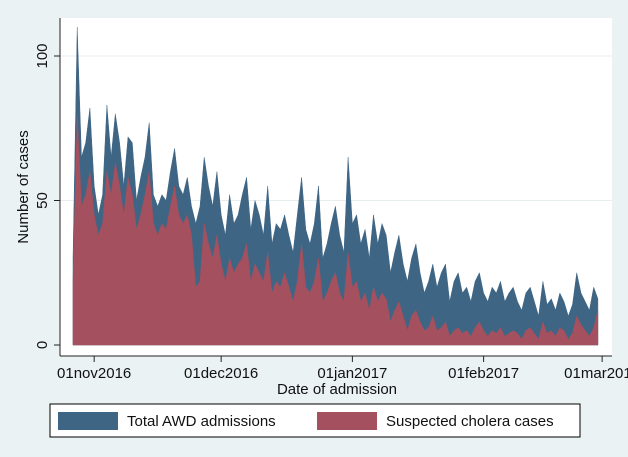 This screenshot has height=457, width=628. What do you see at coordinates (42, 345) in the screenshot?
I see `y-tick-label: 0` at bounding box center [42, 345].